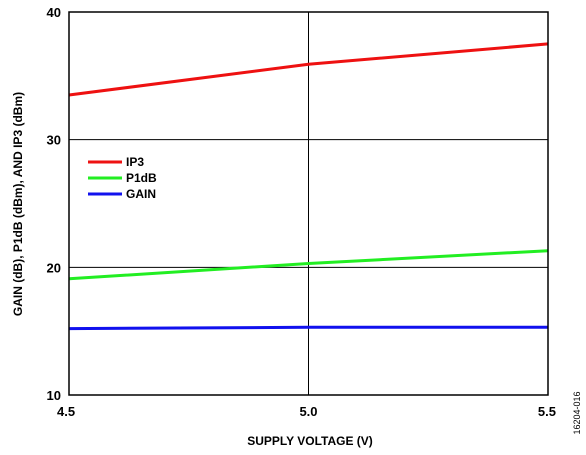  I want to click on series-line-p1db, so click(308, 265).